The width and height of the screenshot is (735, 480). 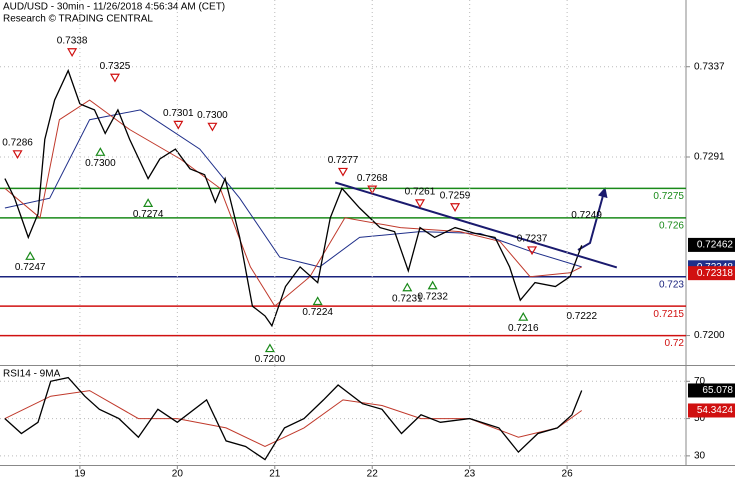 What do you see at coordinates (407, 298) in the screenshot?
I see `annotation-label: 0.7231` at bounding box center [407, 298].